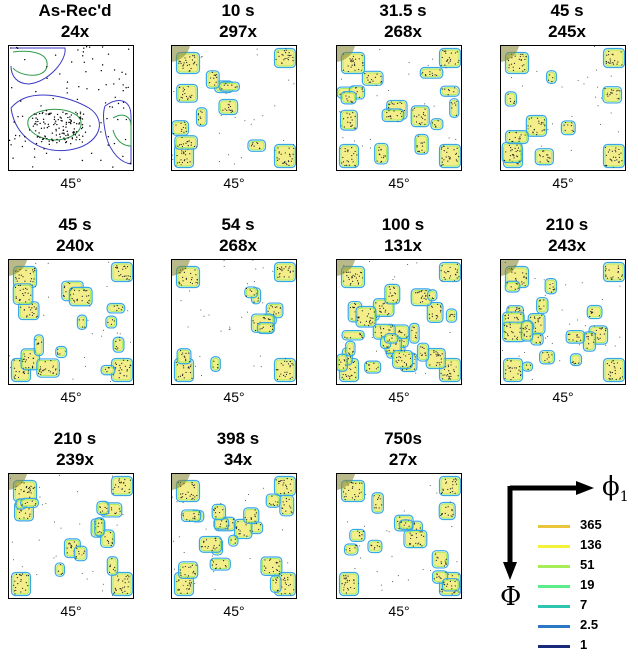  Describe the element at coordinates (615, 489) in the screenshot. I see `phi1-axis-label: ϕ1` at that location.